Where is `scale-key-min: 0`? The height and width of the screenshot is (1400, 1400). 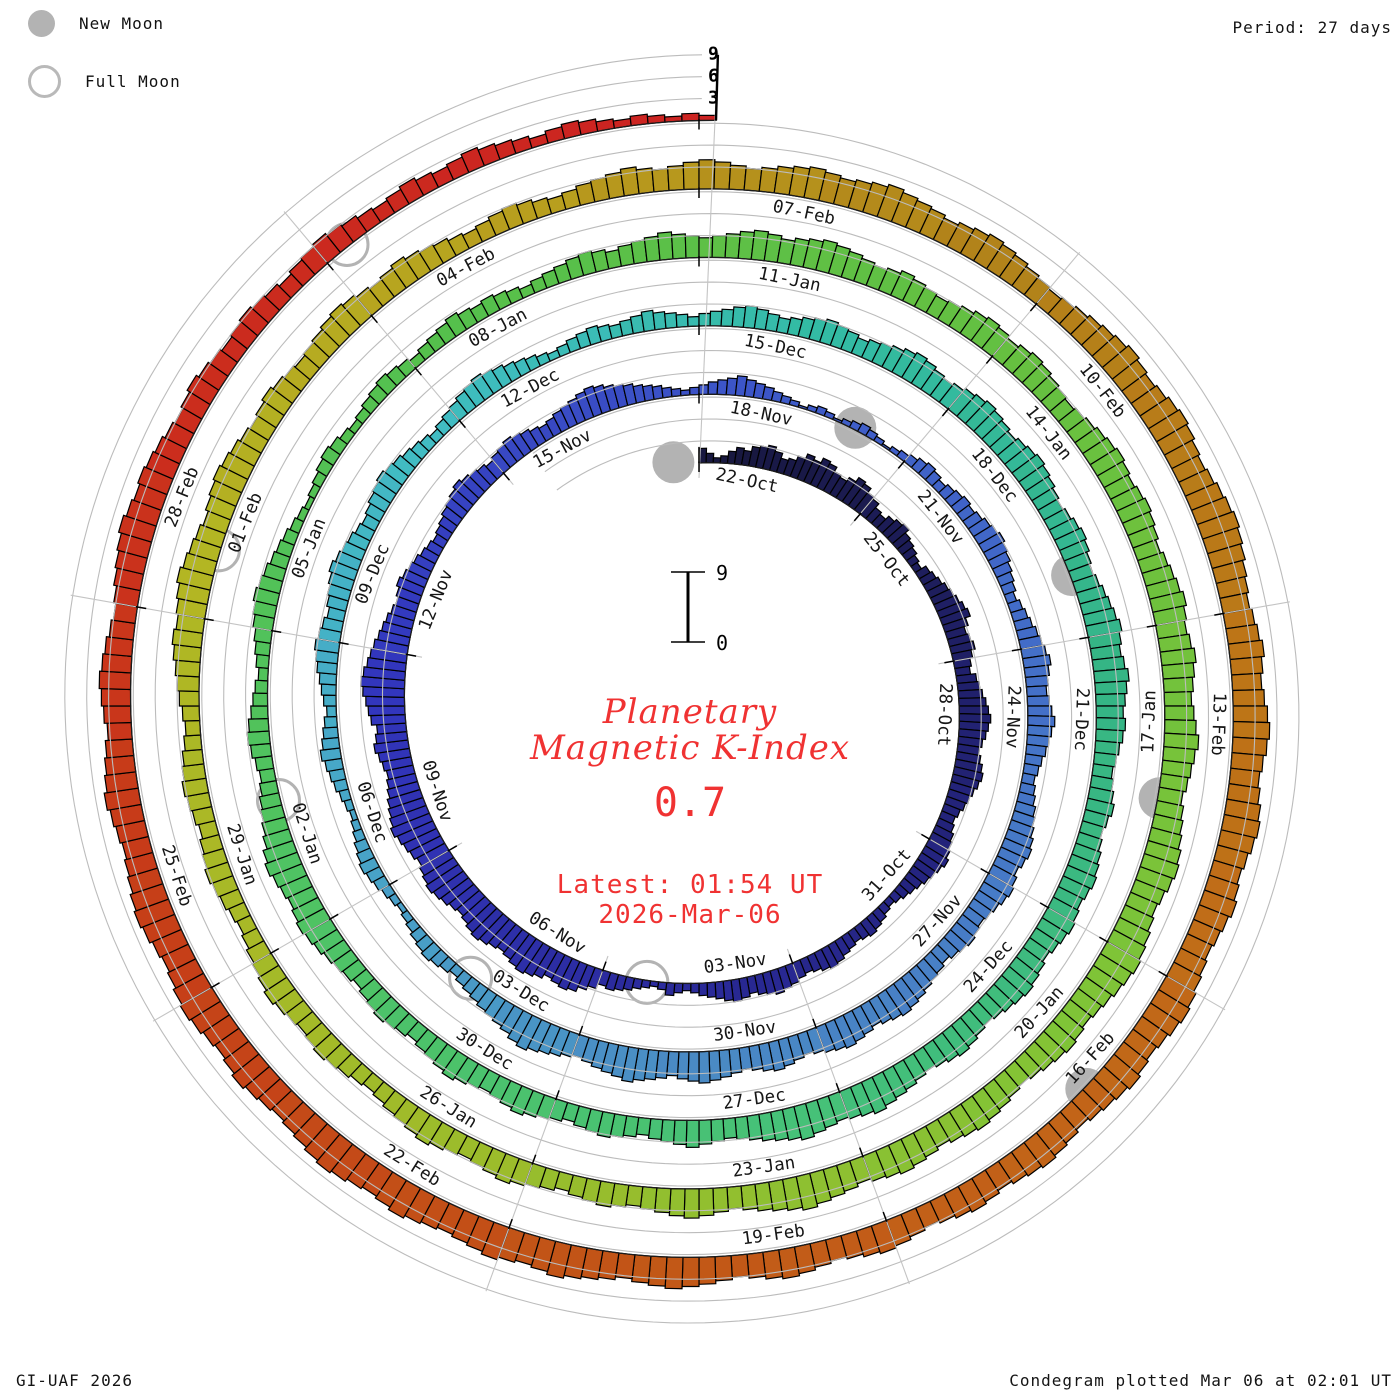 scale-key-min: 0 is located at coordinates (722, 643).